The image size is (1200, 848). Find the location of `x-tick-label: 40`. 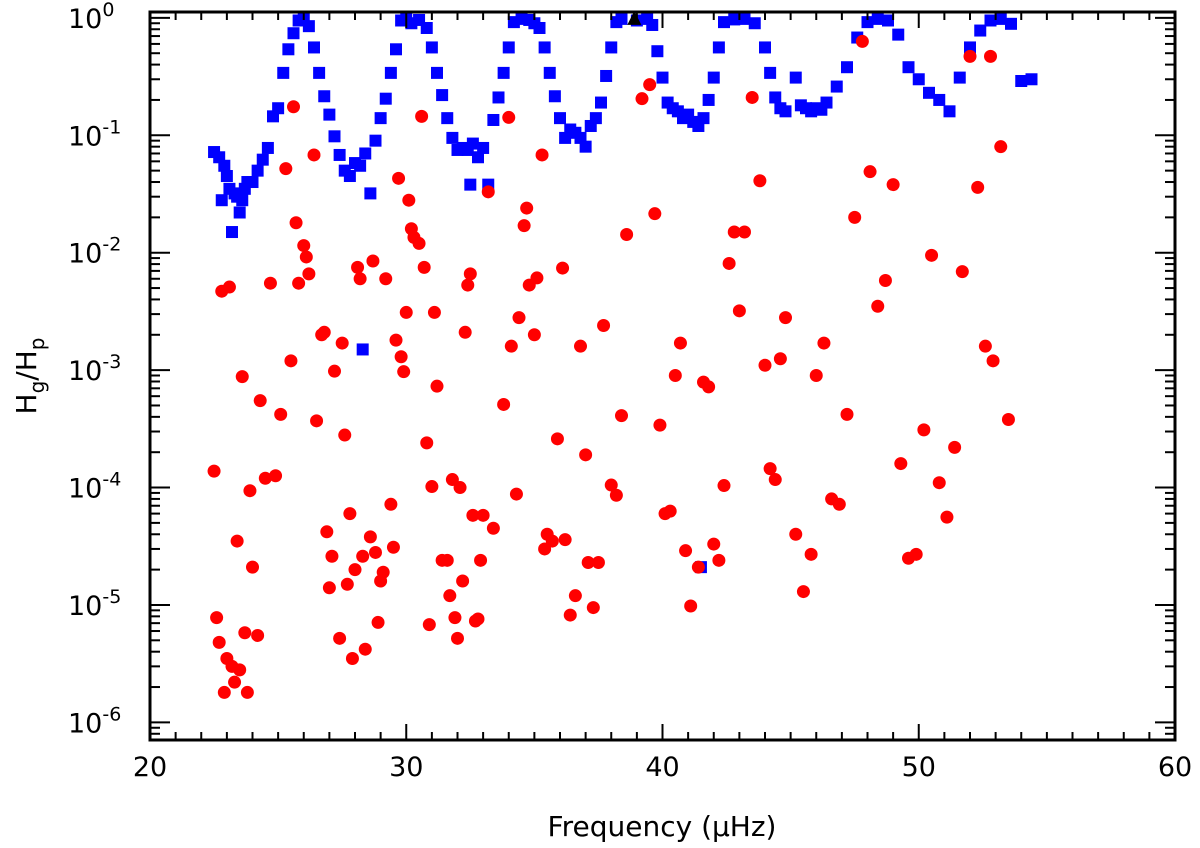

x-tick-label: 40 is located at coordinates (662, 767).